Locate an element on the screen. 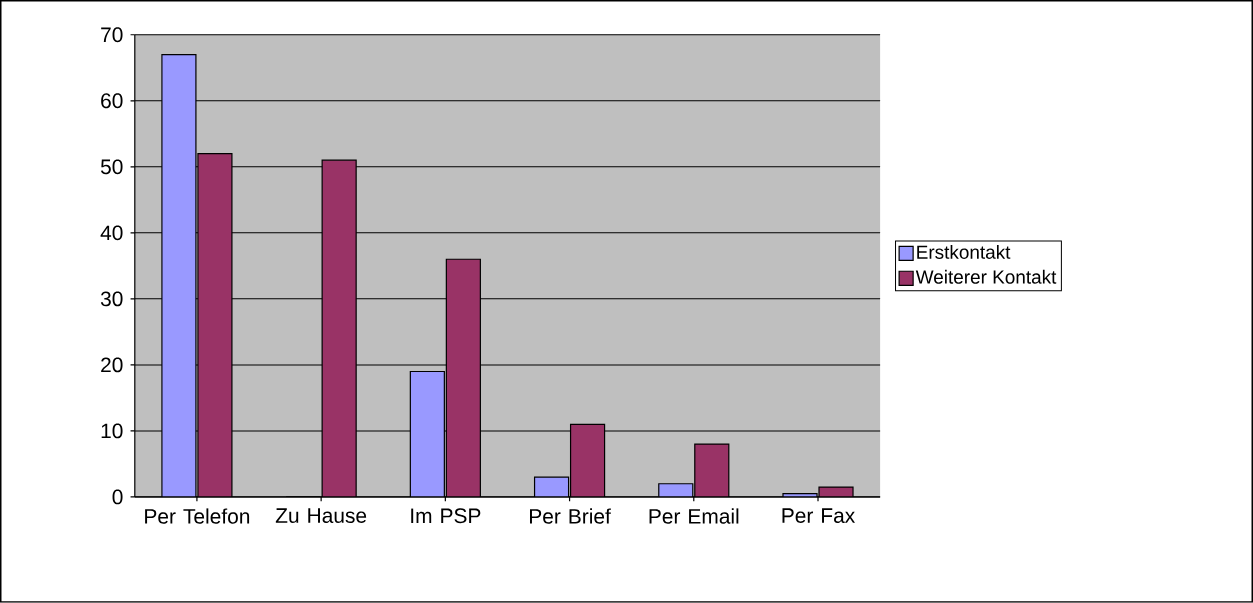  x-tick-label: Im PSP is located at coordinates (446, 516).